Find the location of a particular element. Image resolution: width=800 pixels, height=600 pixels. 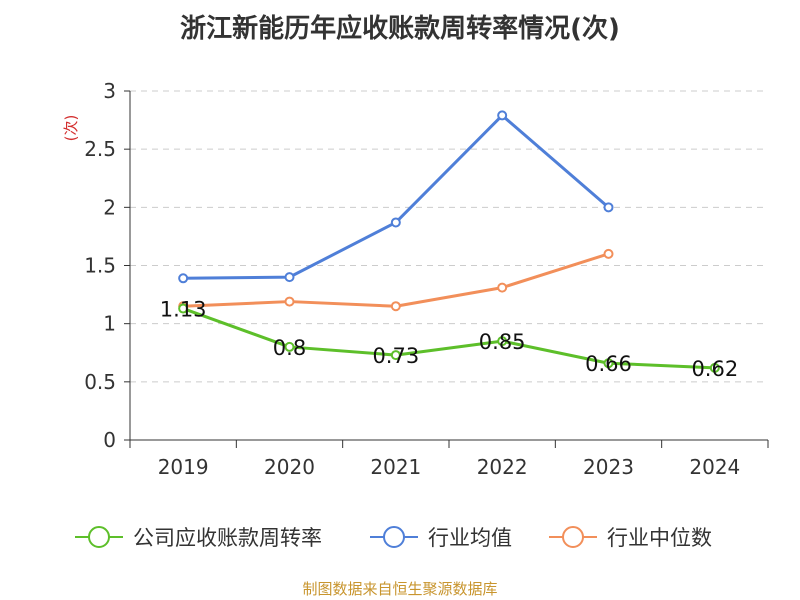

data-label: 0.66 is located at coordinates (608, 364).